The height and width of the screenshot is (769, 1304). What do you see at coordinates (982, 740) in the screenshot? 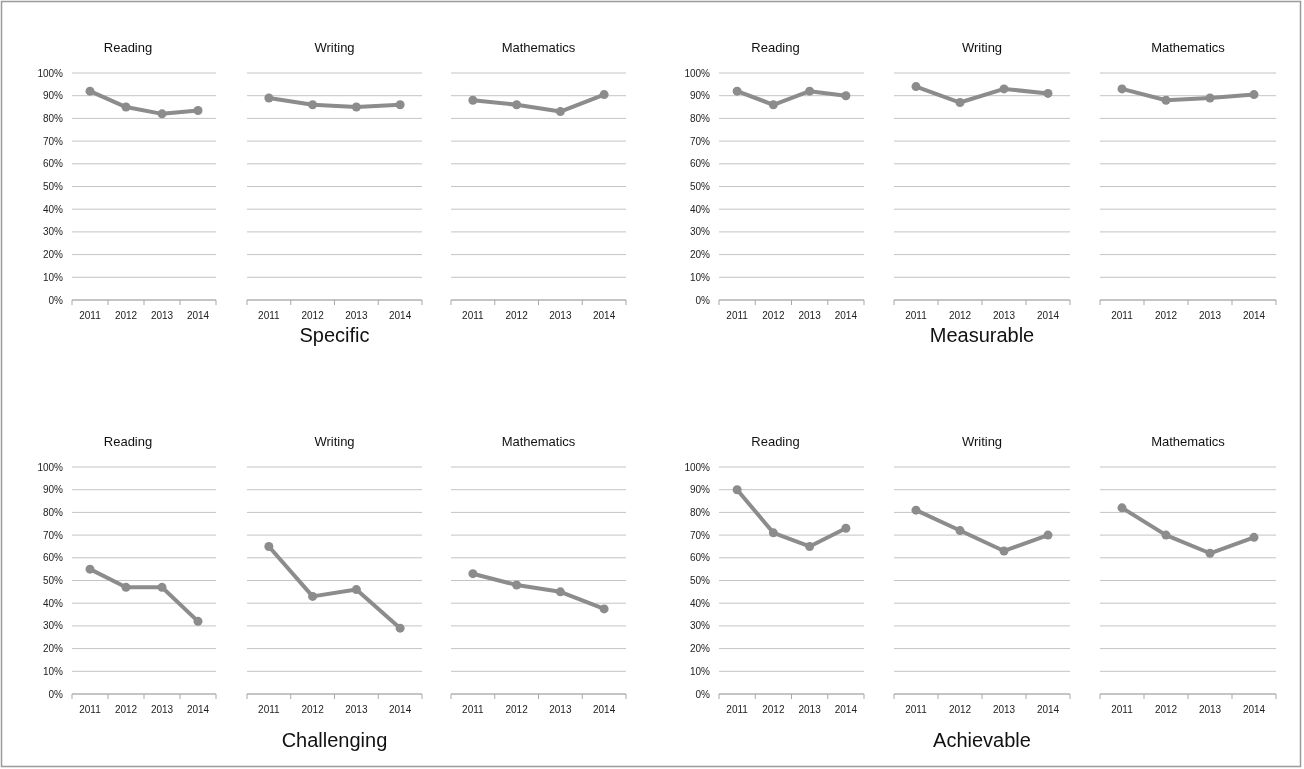
I see `x-axis-title: Achievable` at bounding box center [982, 740].